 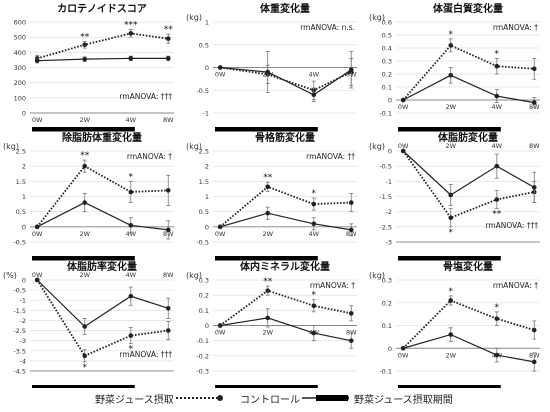 I want to click on y-tick-label: 2.5, so click(x=21, y=152).